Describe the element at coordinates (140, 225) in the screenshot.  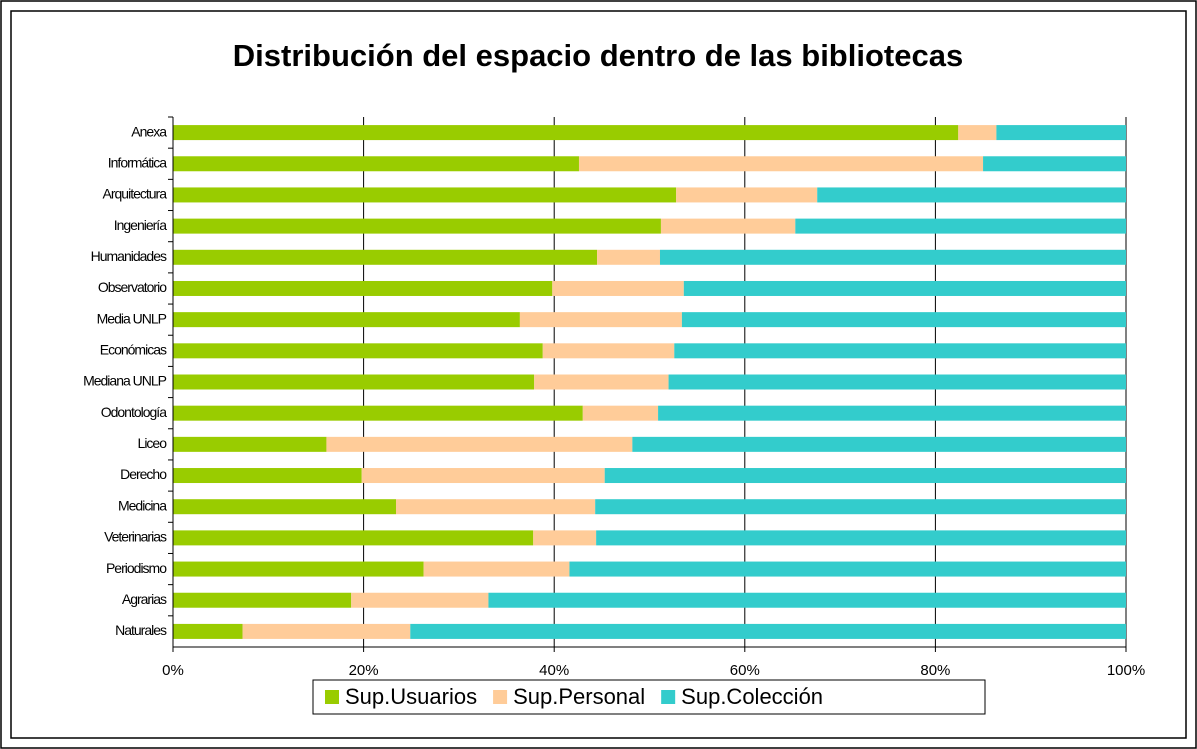
I see `y-tick-label: Ingeniería` at that location.